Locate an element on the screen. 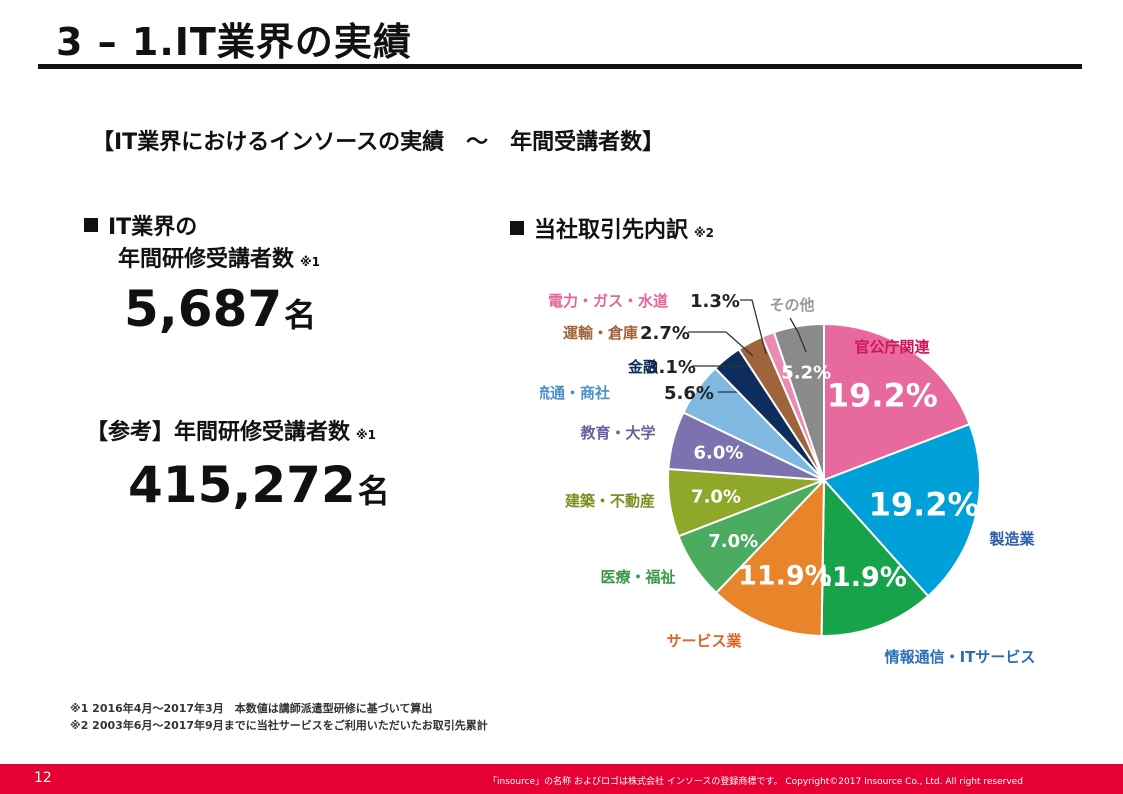 Image resolution: width=1123 pixels, height=794 pixels. slice-2-value-label: 11.9% is located at coordinates (860, 577).